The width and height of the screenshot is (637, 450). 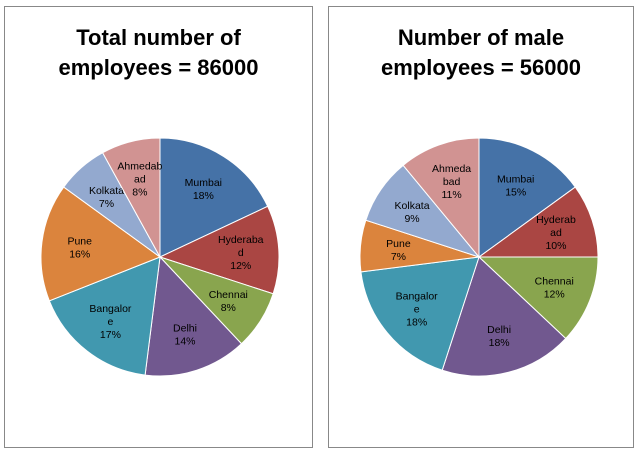 I want to click on title-line: Total number of, so click(x=158, y=37).